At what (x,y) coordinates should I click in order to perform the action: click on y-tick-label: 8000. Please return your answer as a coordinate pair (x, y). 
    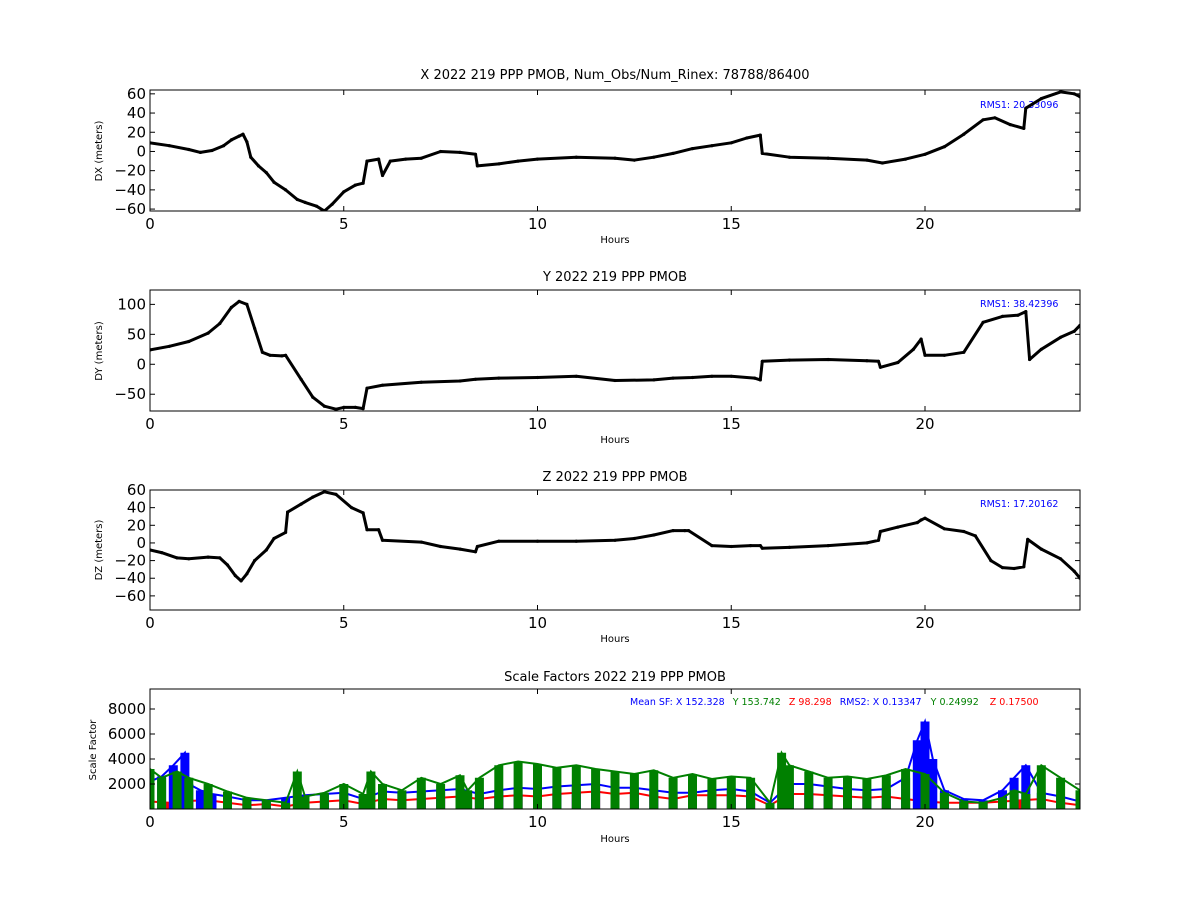
    Looking at the image, I should click on (127, 709).